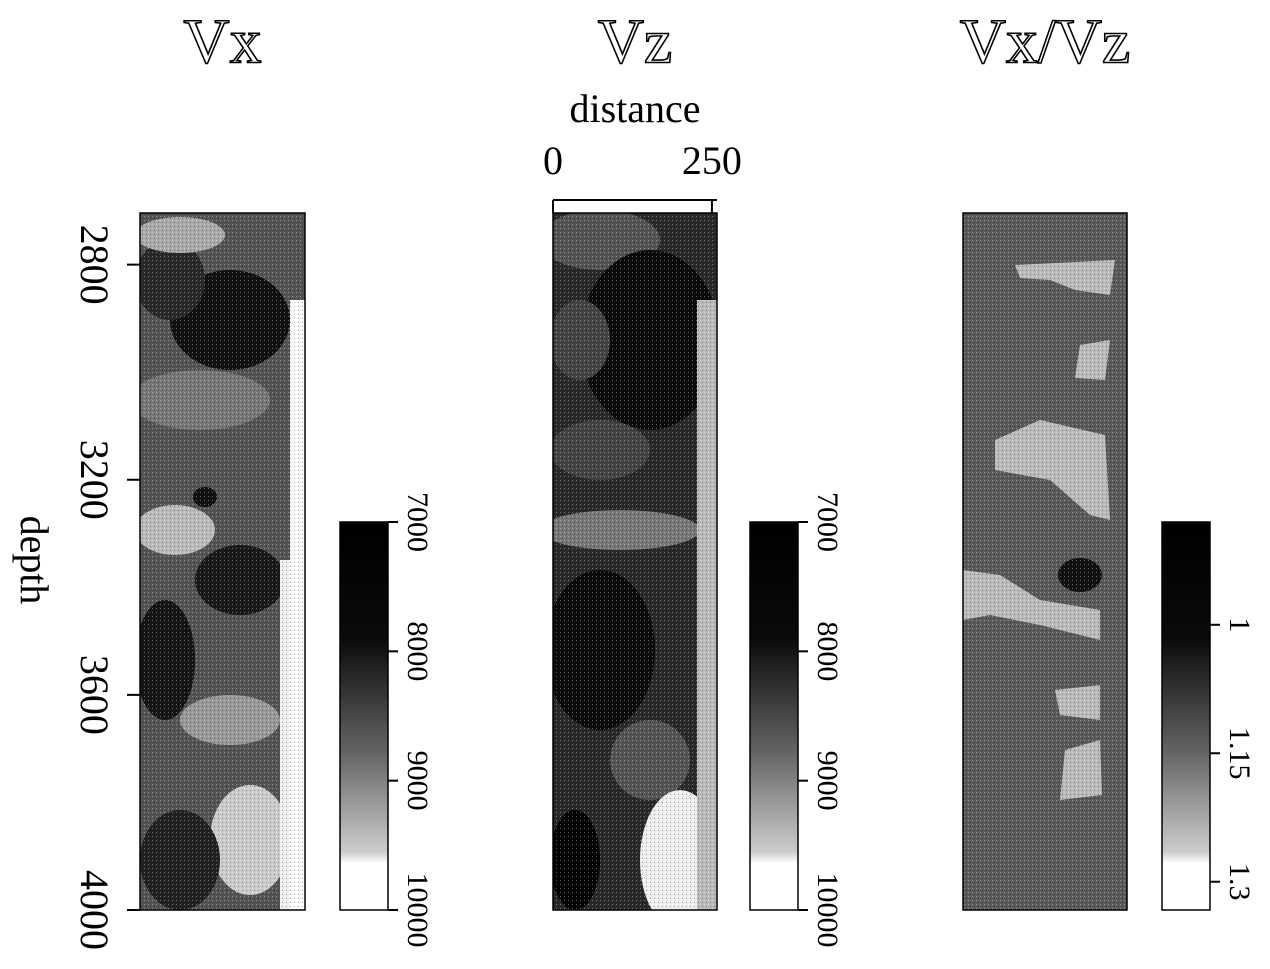 This screenshot has width=1270, height=969. I want to click on y-tick-label: 3200, so click(94, 480).